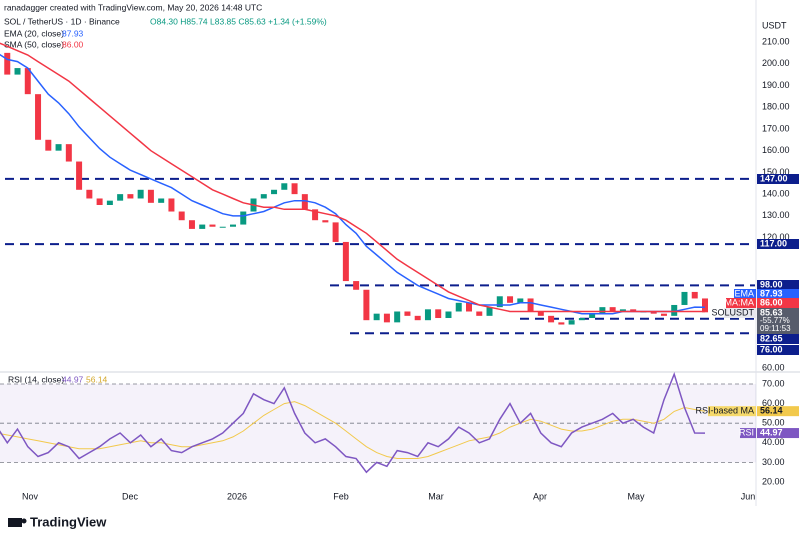  What do you see at coordinates (636, 496) in the screenshot?
I see `x-tick-label: May` at bounding box center [636, 496].